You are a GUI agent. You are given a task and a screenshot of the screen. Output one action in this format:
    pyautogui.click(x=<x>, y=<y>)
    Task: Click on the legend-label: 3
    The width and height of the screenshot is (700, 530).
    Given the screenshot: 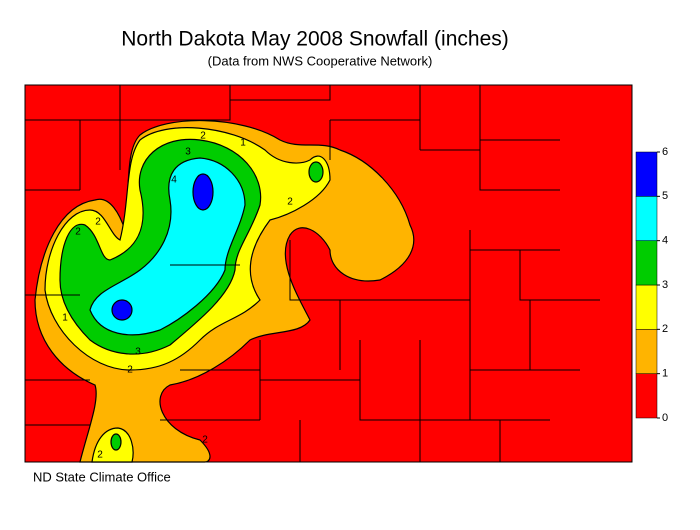 What is the action you would take?
    pyautogui.click(x=665, y=285)
    